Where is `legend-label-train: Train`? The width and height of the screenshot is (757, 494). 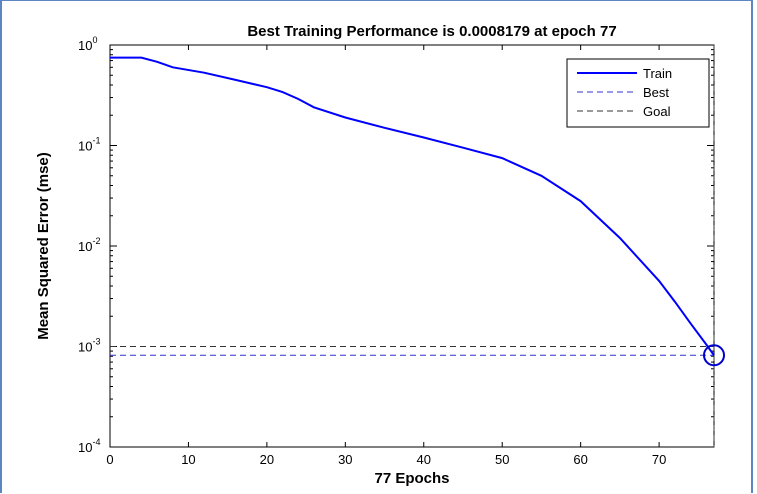 legend-label-train: Train is located at coordinates (657, 73).